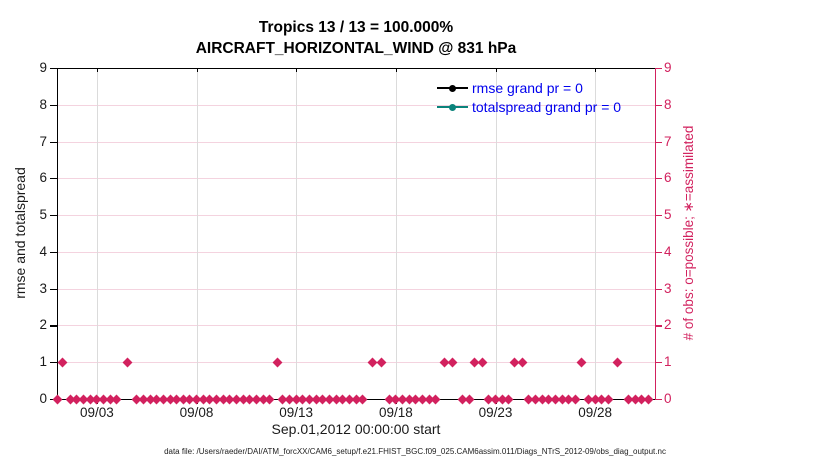  Describe the element at coordinates (43, 362) in the screenshot. I see `y-tick-label-left: 1` at that location.